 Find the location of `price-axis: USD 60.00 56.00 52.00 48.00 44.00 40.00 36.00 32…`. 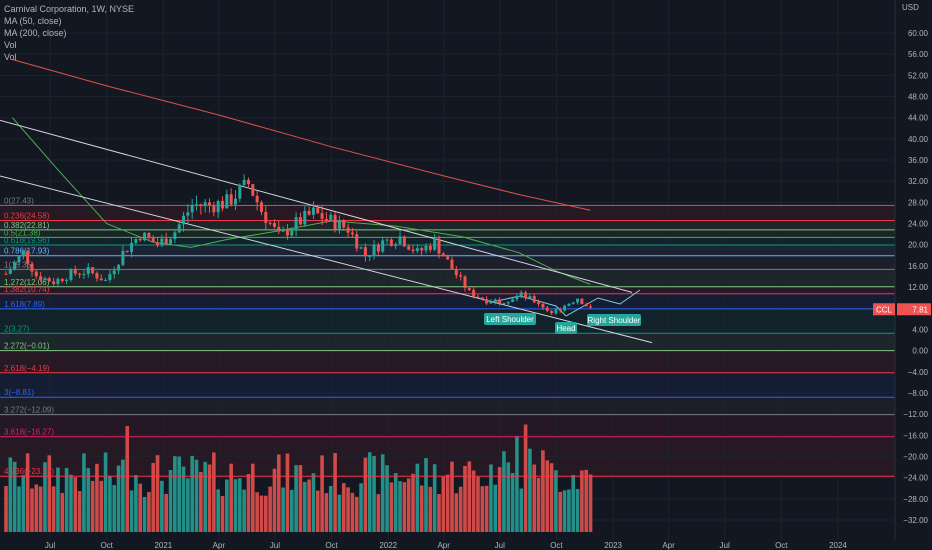

price-axis: USD 60.00 56.00 52.00 48.00 44.00 40.00 36.00 32… is located at coordinates (902, 275).